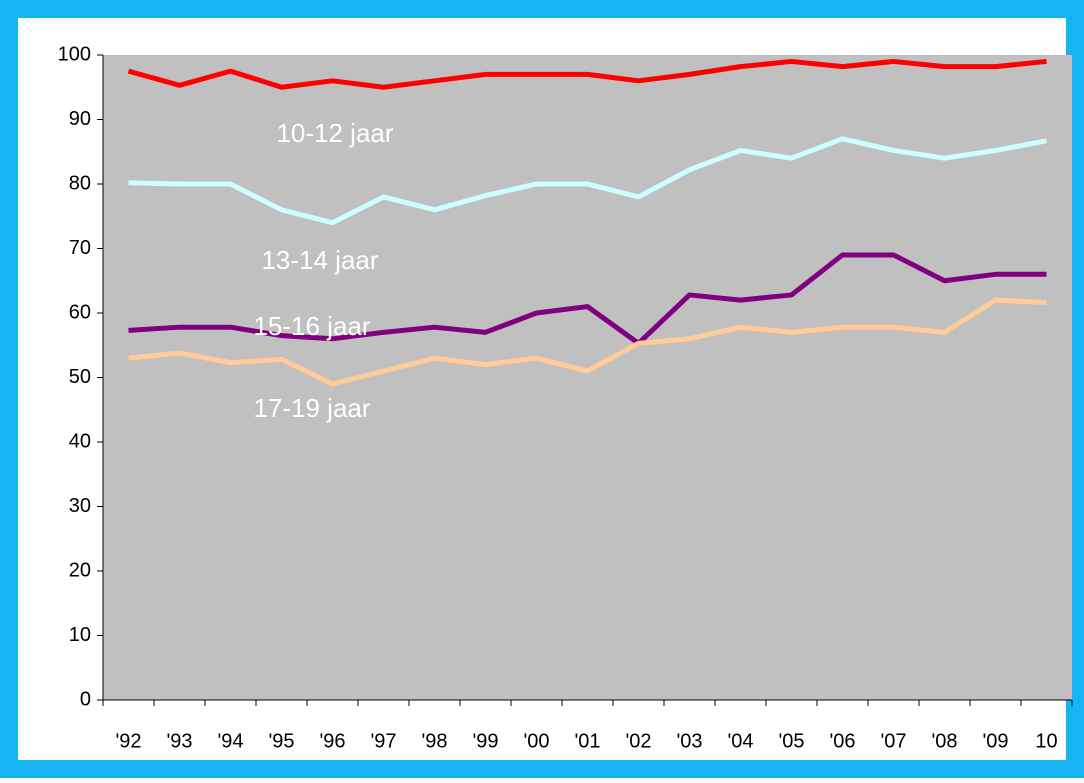 Image resolution: width=1084 pixels, height=783 pixels. I want to click on x-tick-label: '95, so click(281, 741).